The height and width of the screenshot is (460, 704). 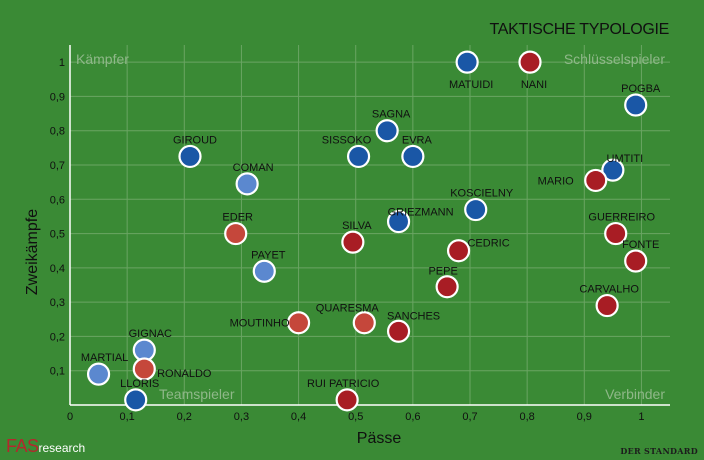 I want to click on x-tick-label: 0,6, so click(x=412, y=417).